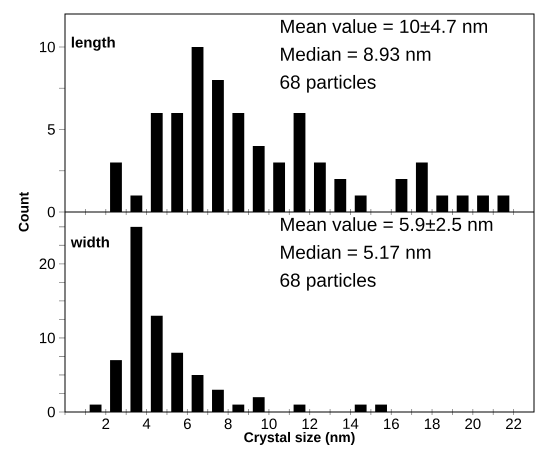  I want to click on x-tick-label: 18, so click(432, 424).